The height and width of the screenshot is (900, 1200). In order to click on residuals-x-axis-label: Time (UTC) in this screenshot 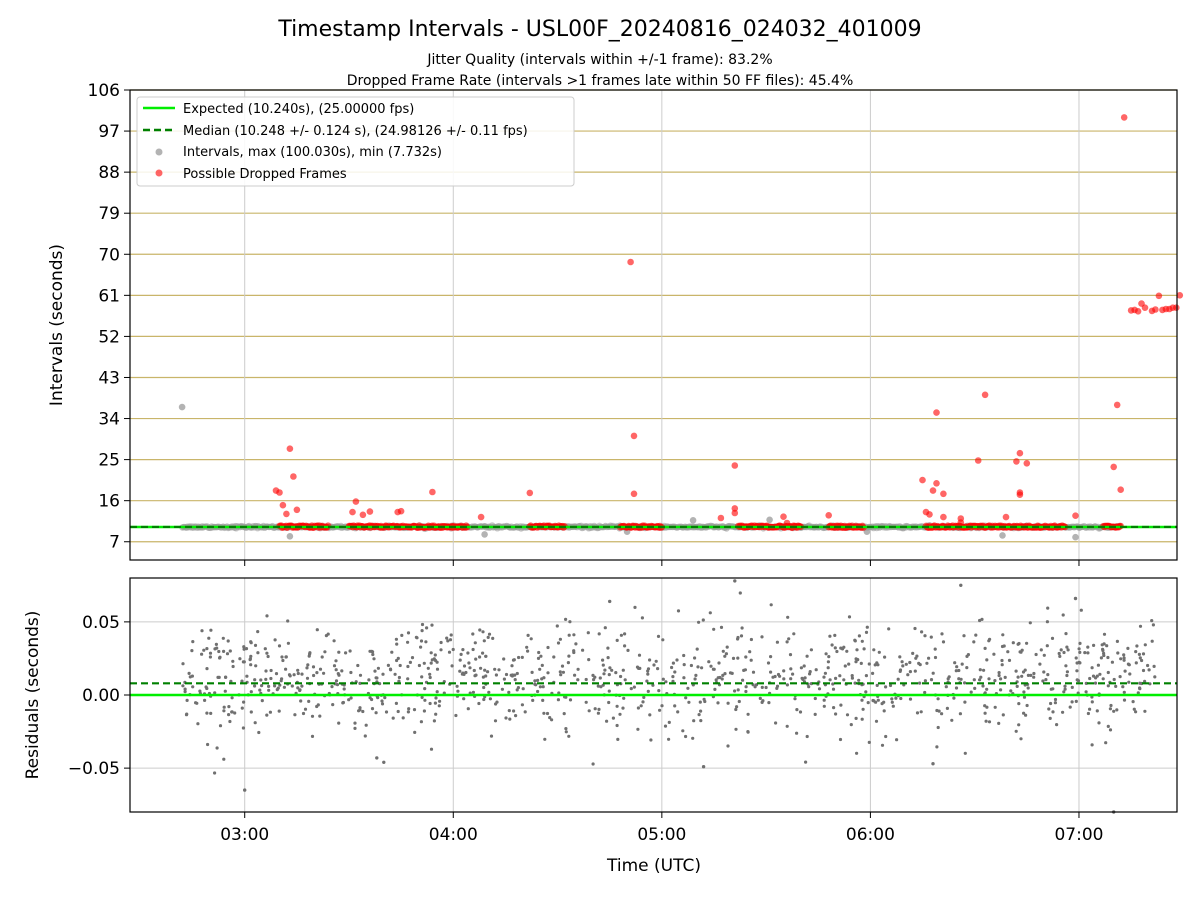, I will do `click(653, 866)`.